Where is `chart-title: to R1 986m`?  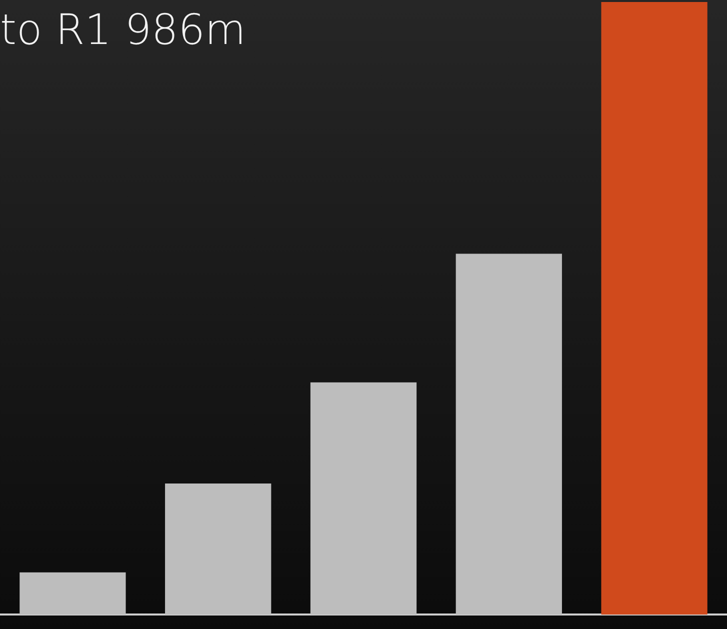 chart-title: to R1 986m is located at coordinates (123, 29).